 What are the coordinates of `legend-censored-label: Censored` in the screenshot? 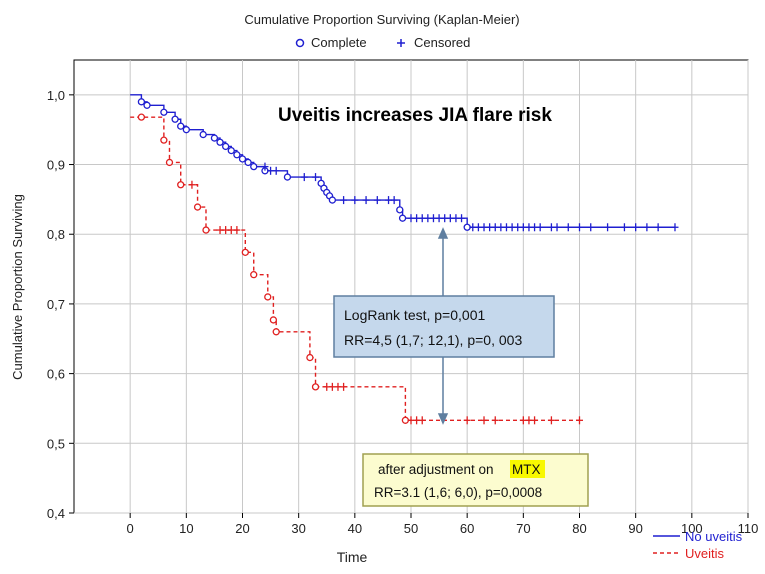 It's located at (442, 42).